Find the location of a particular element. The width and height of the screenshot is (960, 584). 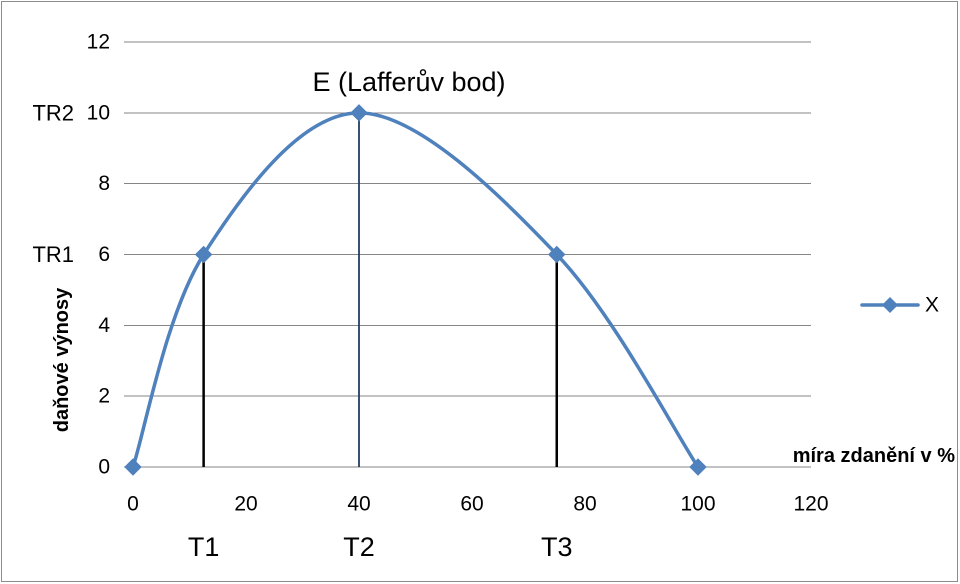

y-marker-label: TR2 is located at coordinates (53, 112).